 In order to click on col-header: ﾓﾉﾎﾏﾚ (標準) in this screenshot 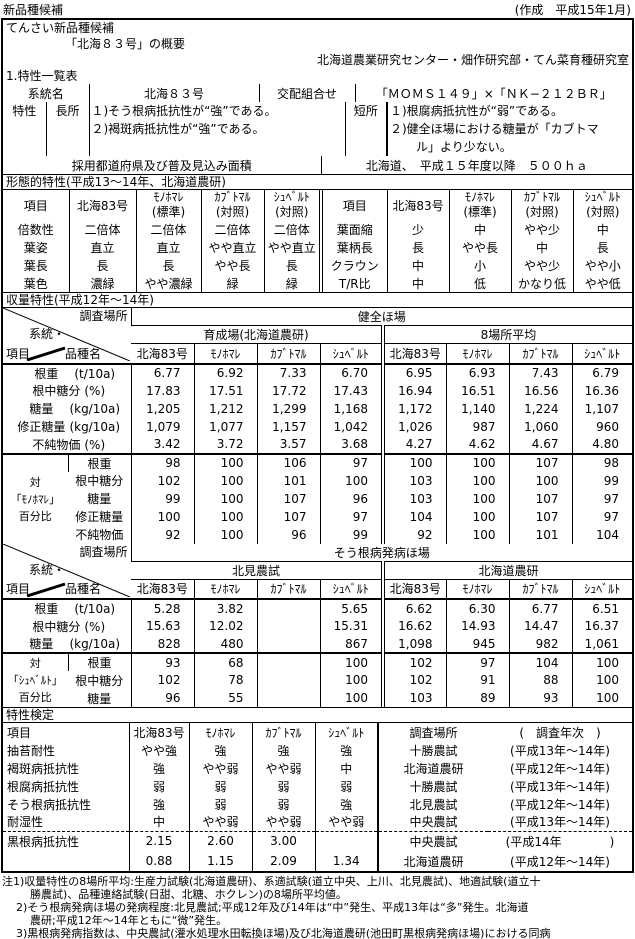, I will do `click(479, 205)`.